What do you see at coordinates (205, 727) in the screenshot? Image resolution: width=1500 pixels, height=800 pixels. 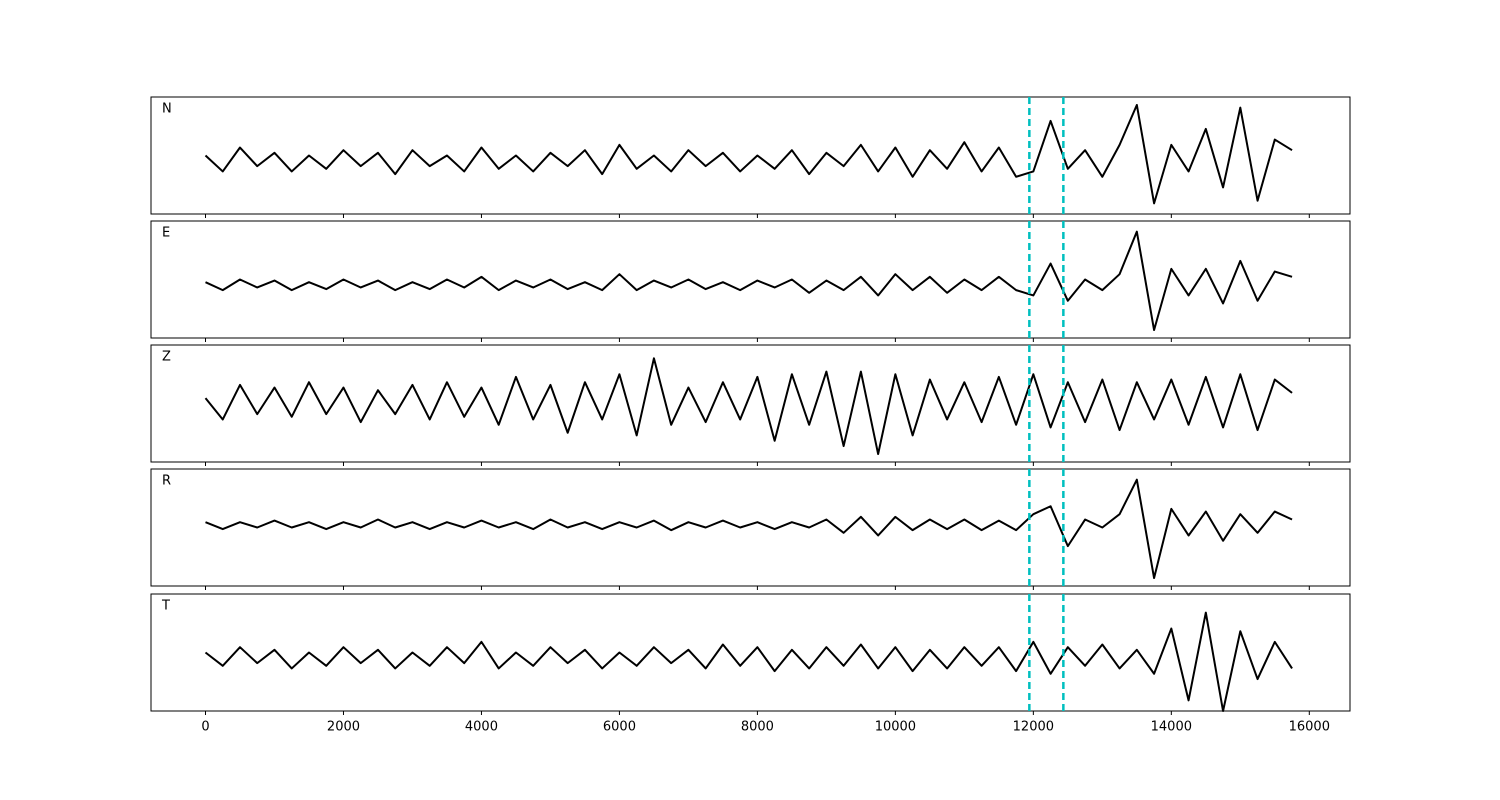 I see `x-tick-label: 0` at bounding box center [205, 727].